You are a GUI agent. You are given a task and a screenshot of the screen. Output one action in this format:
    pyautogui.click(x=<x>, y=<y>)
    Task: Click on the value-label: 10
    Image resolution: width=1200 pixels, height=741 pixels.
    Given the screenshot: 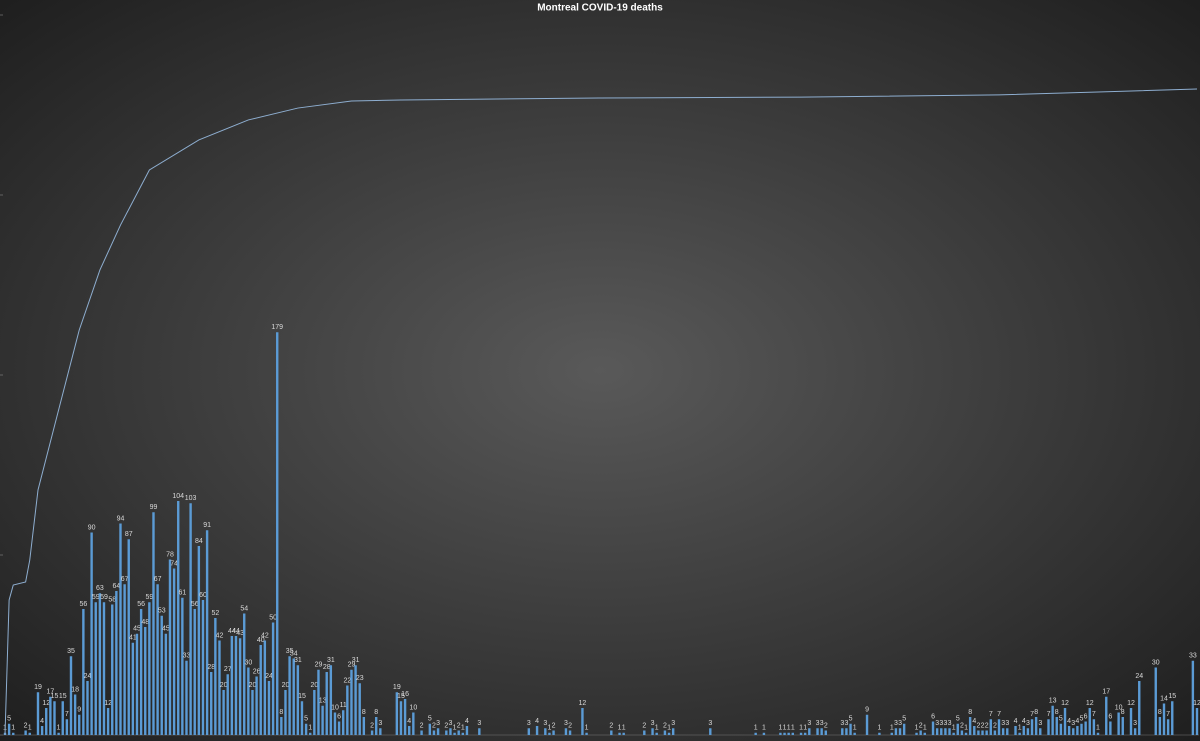 What is the action you would take?
    pyautogui.click(x=1119, y=707)
    